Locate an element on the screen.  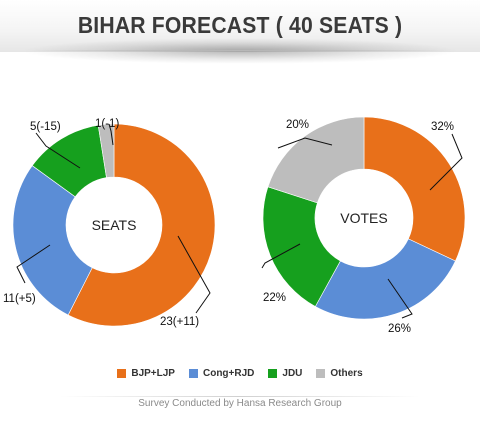
donut-center-label: SEATS is located at coordinates (114, 225).